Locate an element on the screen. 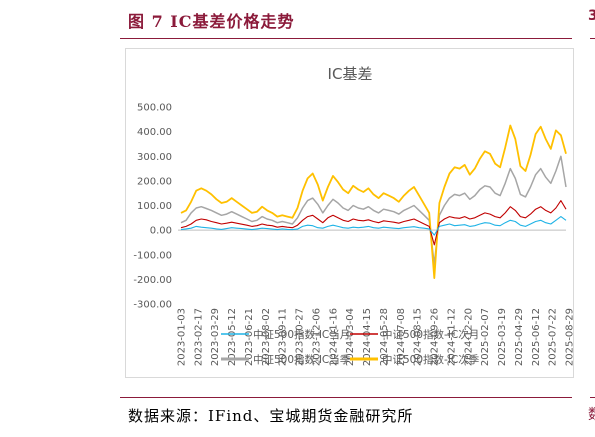 The width and height of the screenshot is (595, 437). legend-label-4: 中证500指数-IC次季 is located at coordinates (431, 359).